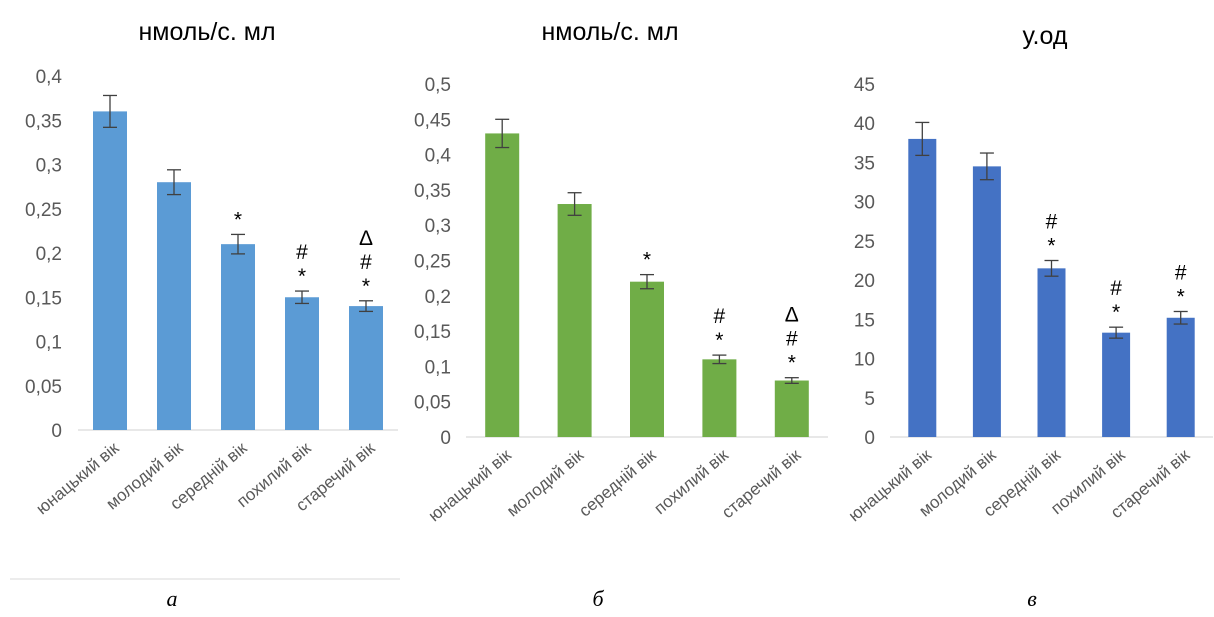 This screenshot has height=617, width=1214. What do you see at coordinates (864, 320) in the screenshot?
I see `panel-c-ytick-label: 15` at bounding box center [864, 320].